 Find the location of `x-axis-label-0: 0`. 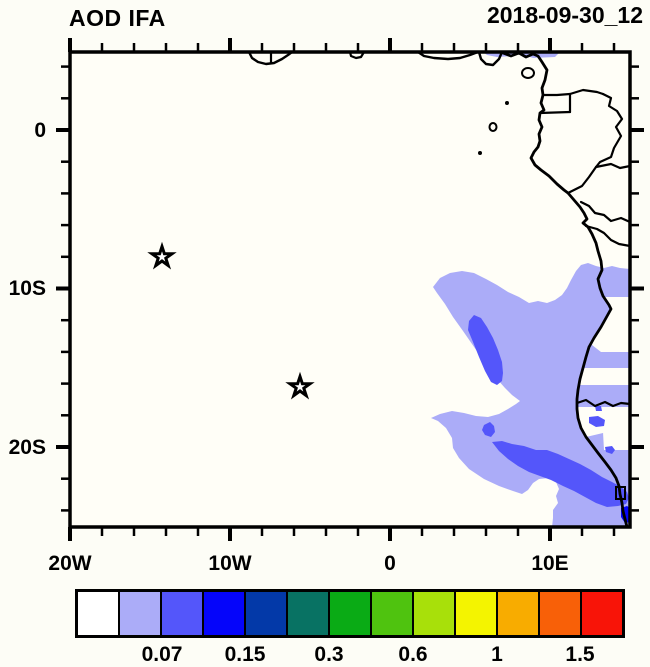

x-axis-label-0: 0 is located at coordinates (390, 563).